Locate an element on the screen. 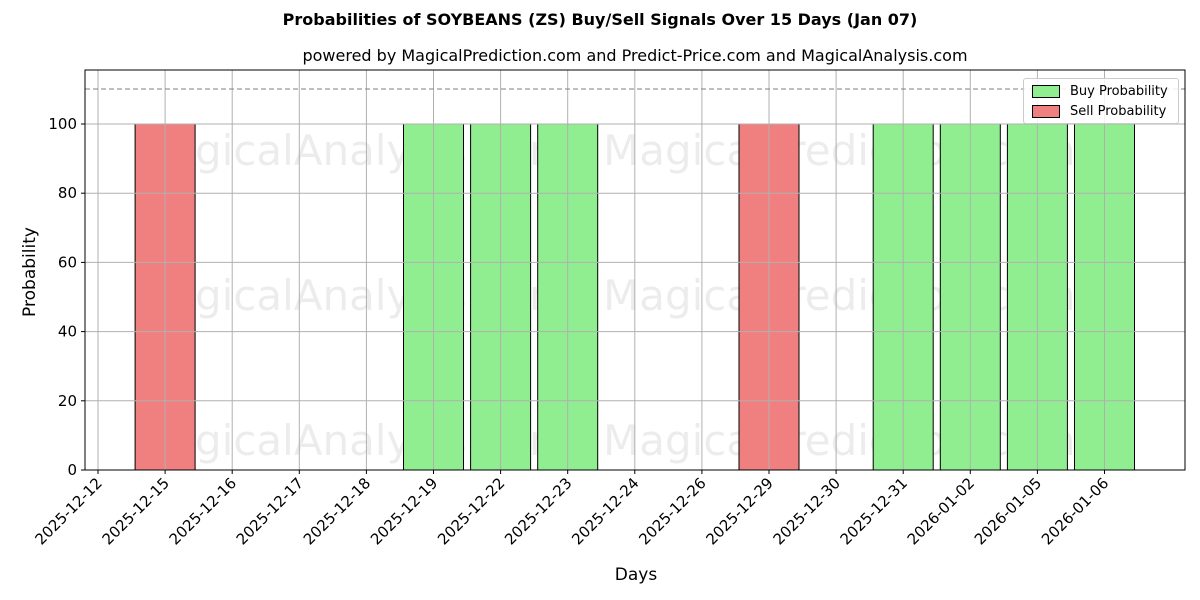 The width and height of the screenshot is (1200, 600). x-tick-label: 2025-12-22 is located at coordinates (471, 511).